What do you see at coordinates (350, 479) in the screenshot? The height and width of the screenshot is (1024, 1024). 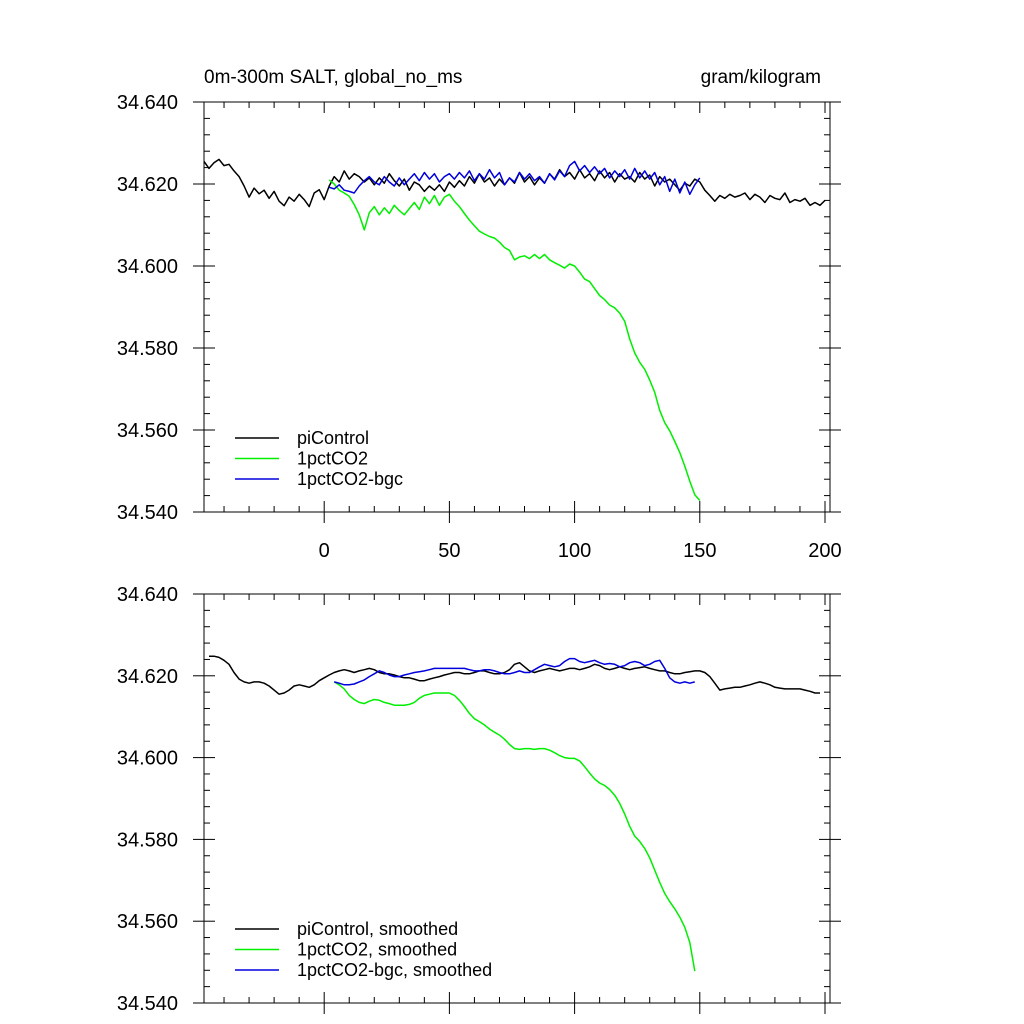 I see `legend-label: 1pctCO2-bgc` at bounding box center [350, 479].